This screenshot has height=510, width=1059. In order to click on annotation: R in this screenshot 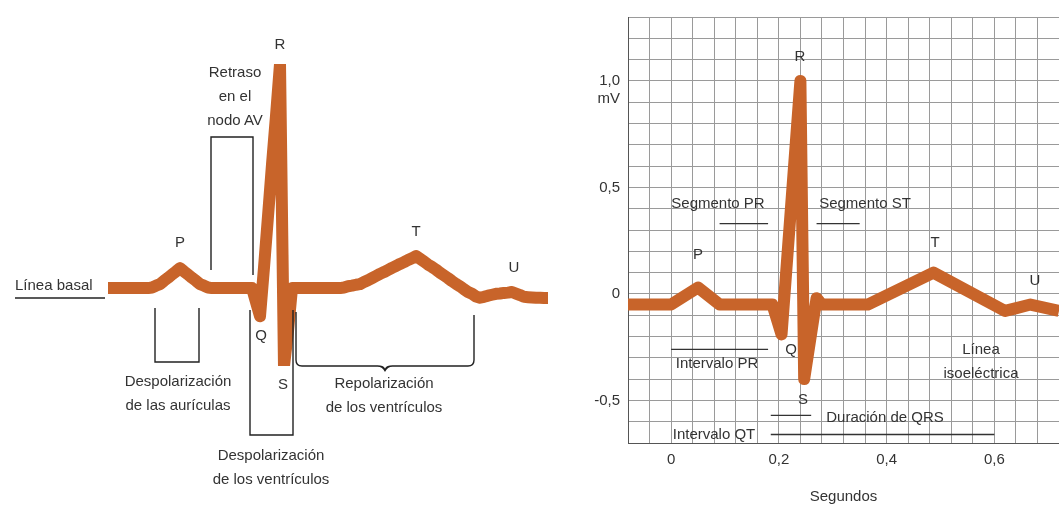, I will do `click(800, 56)`.